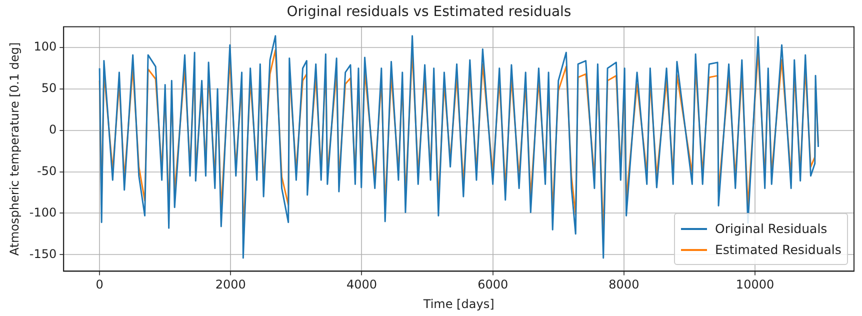 The image size is (862, 316). I want to click on y-tick-label: -150, so click(43, 253).